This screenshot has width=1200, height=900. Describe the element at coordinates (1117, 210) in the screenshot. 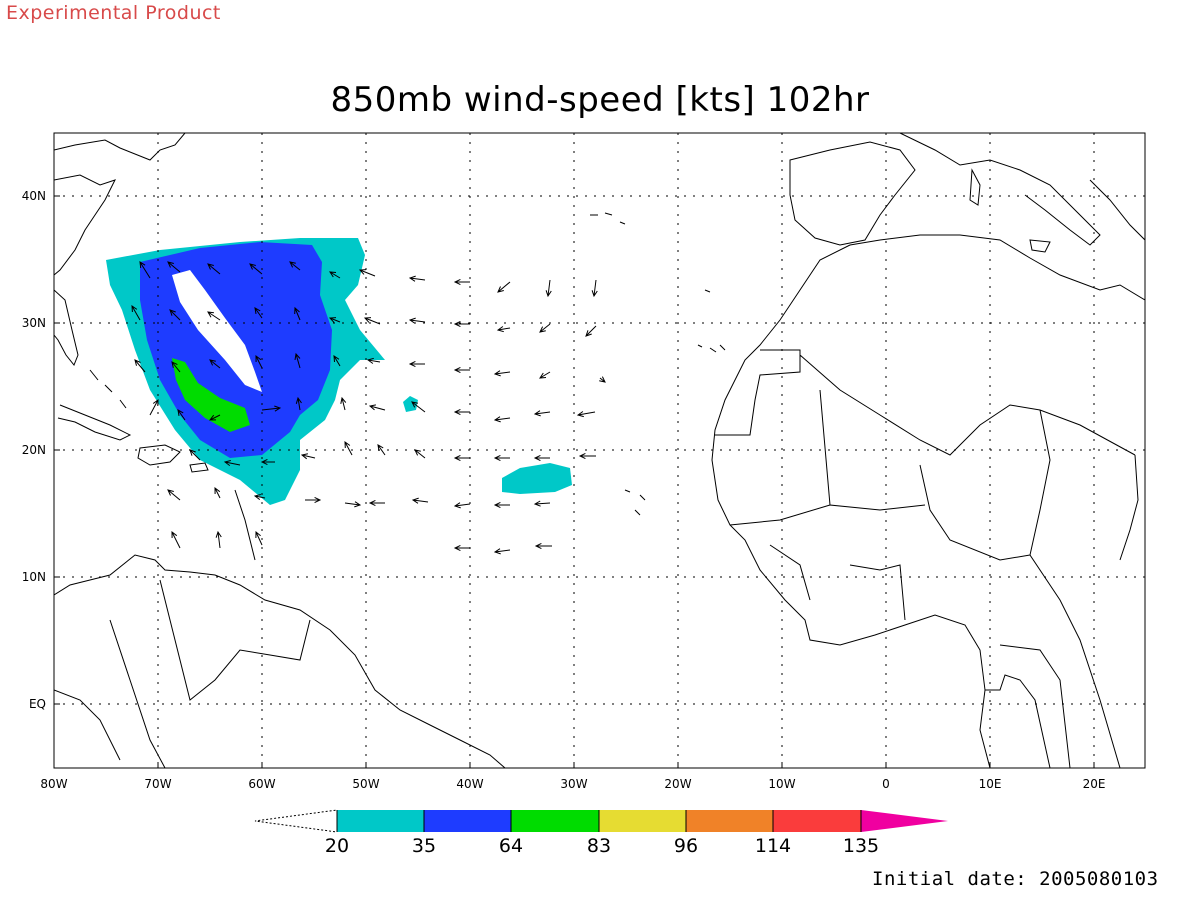

I see `balkans-coast` at that location.